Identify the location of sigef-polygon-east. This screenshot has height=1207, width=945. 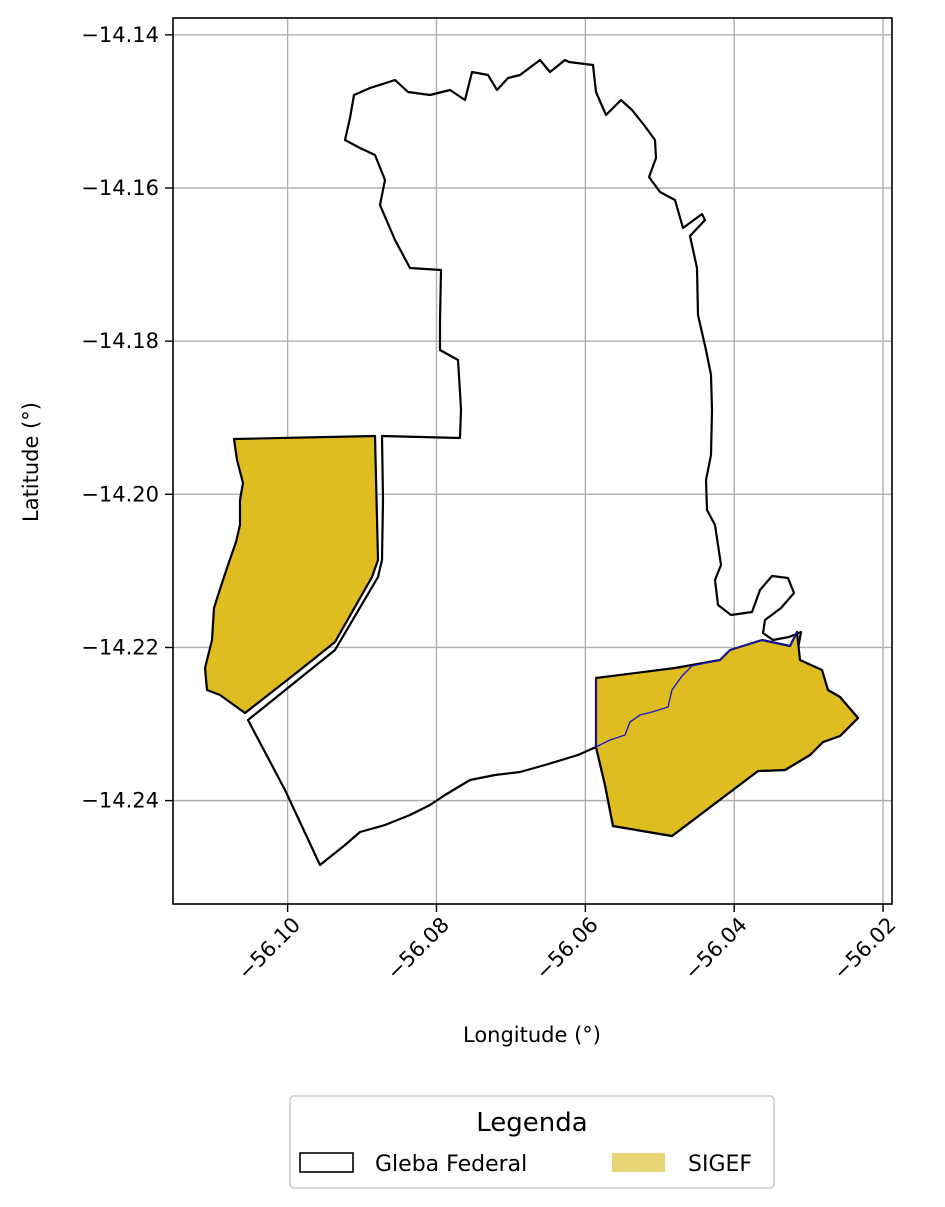
(727, 734).